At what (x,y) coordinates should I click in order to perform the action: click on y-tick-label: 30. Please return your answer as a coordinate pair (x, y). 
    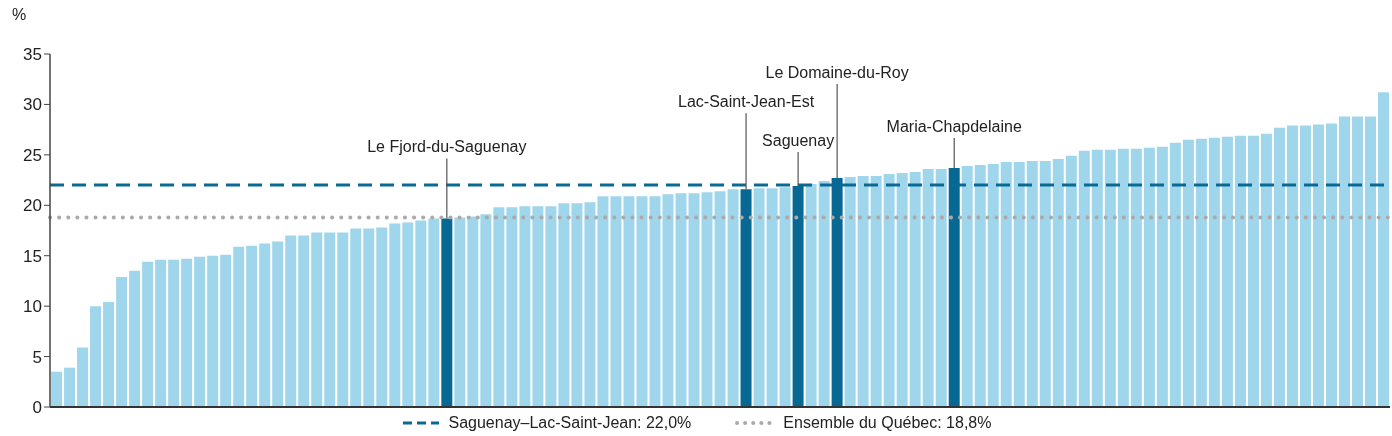
    Looking at the image, I should click on (32, 105).